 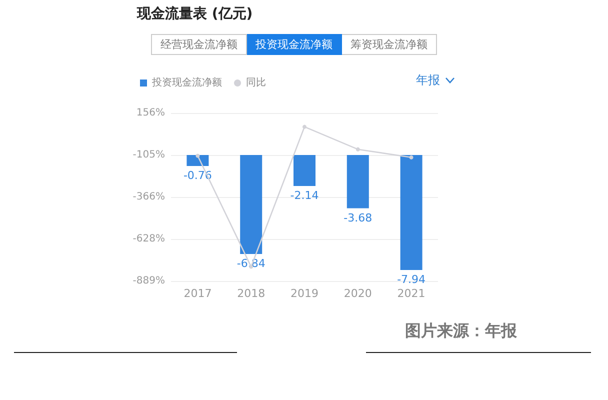 What do you see at coordinates (411, 293) in the screenshot?
I see `x-tick-label: 2021` at bounding box center [411, 293].